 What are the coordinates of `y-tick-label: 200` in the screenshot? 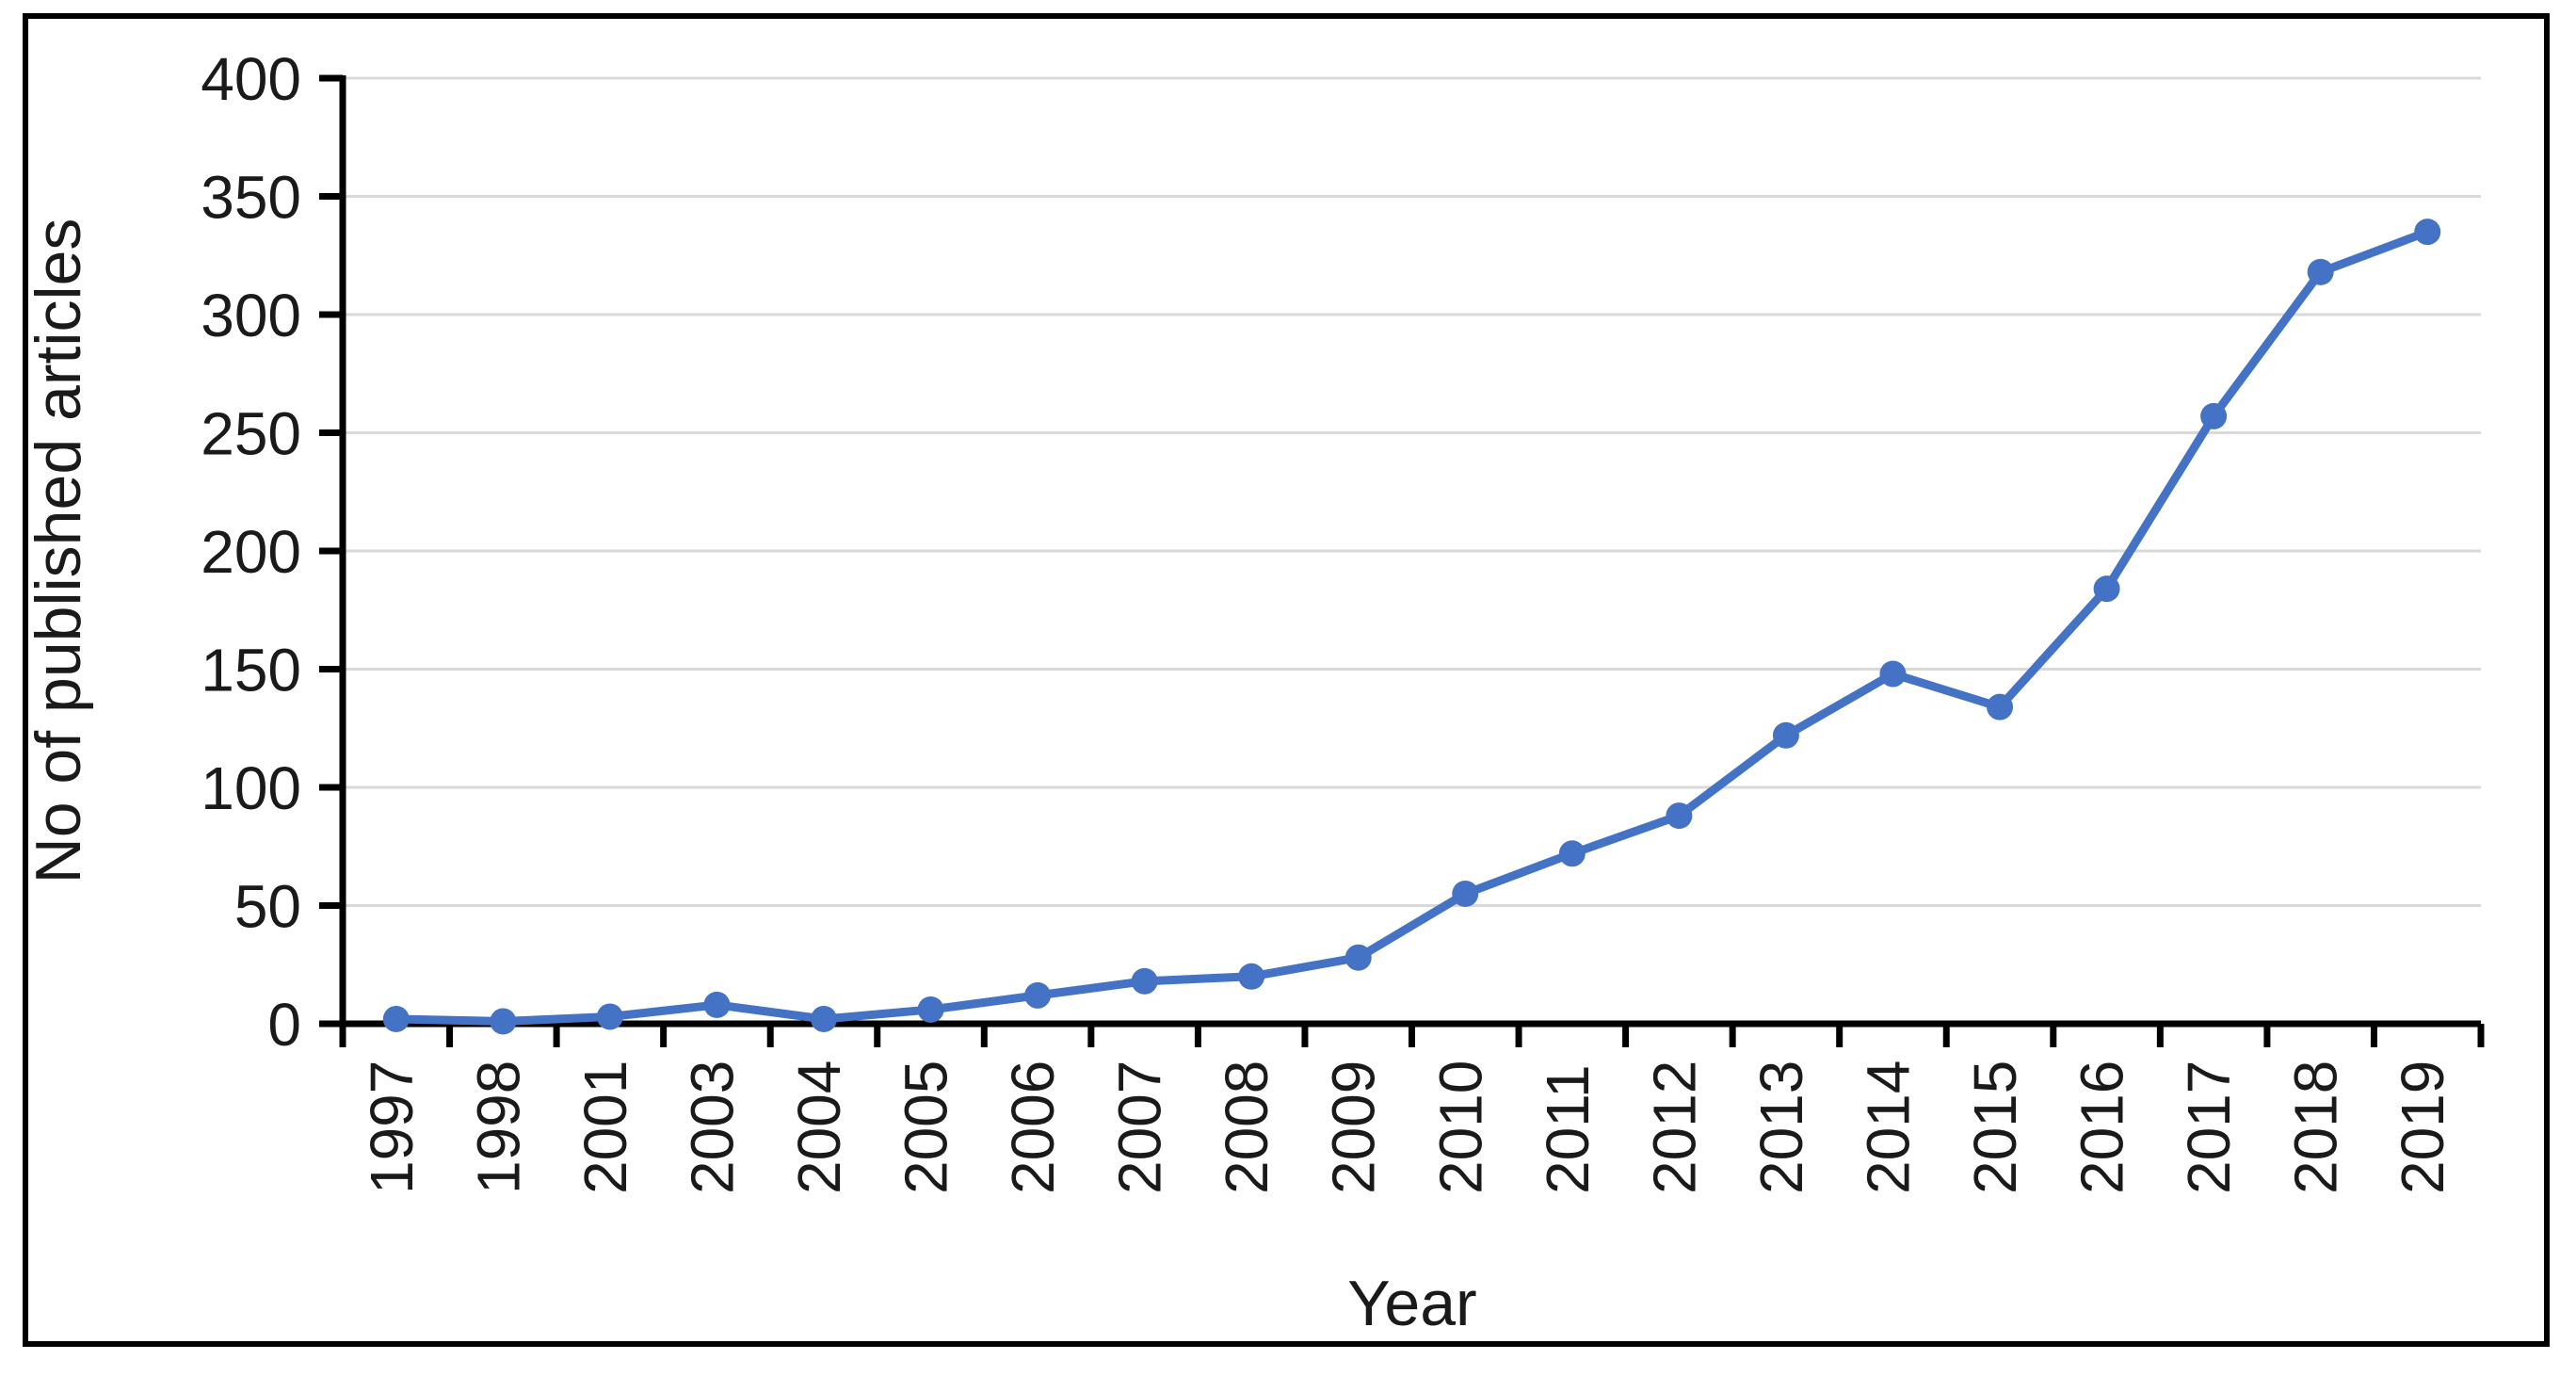 It's located at (251, 552).